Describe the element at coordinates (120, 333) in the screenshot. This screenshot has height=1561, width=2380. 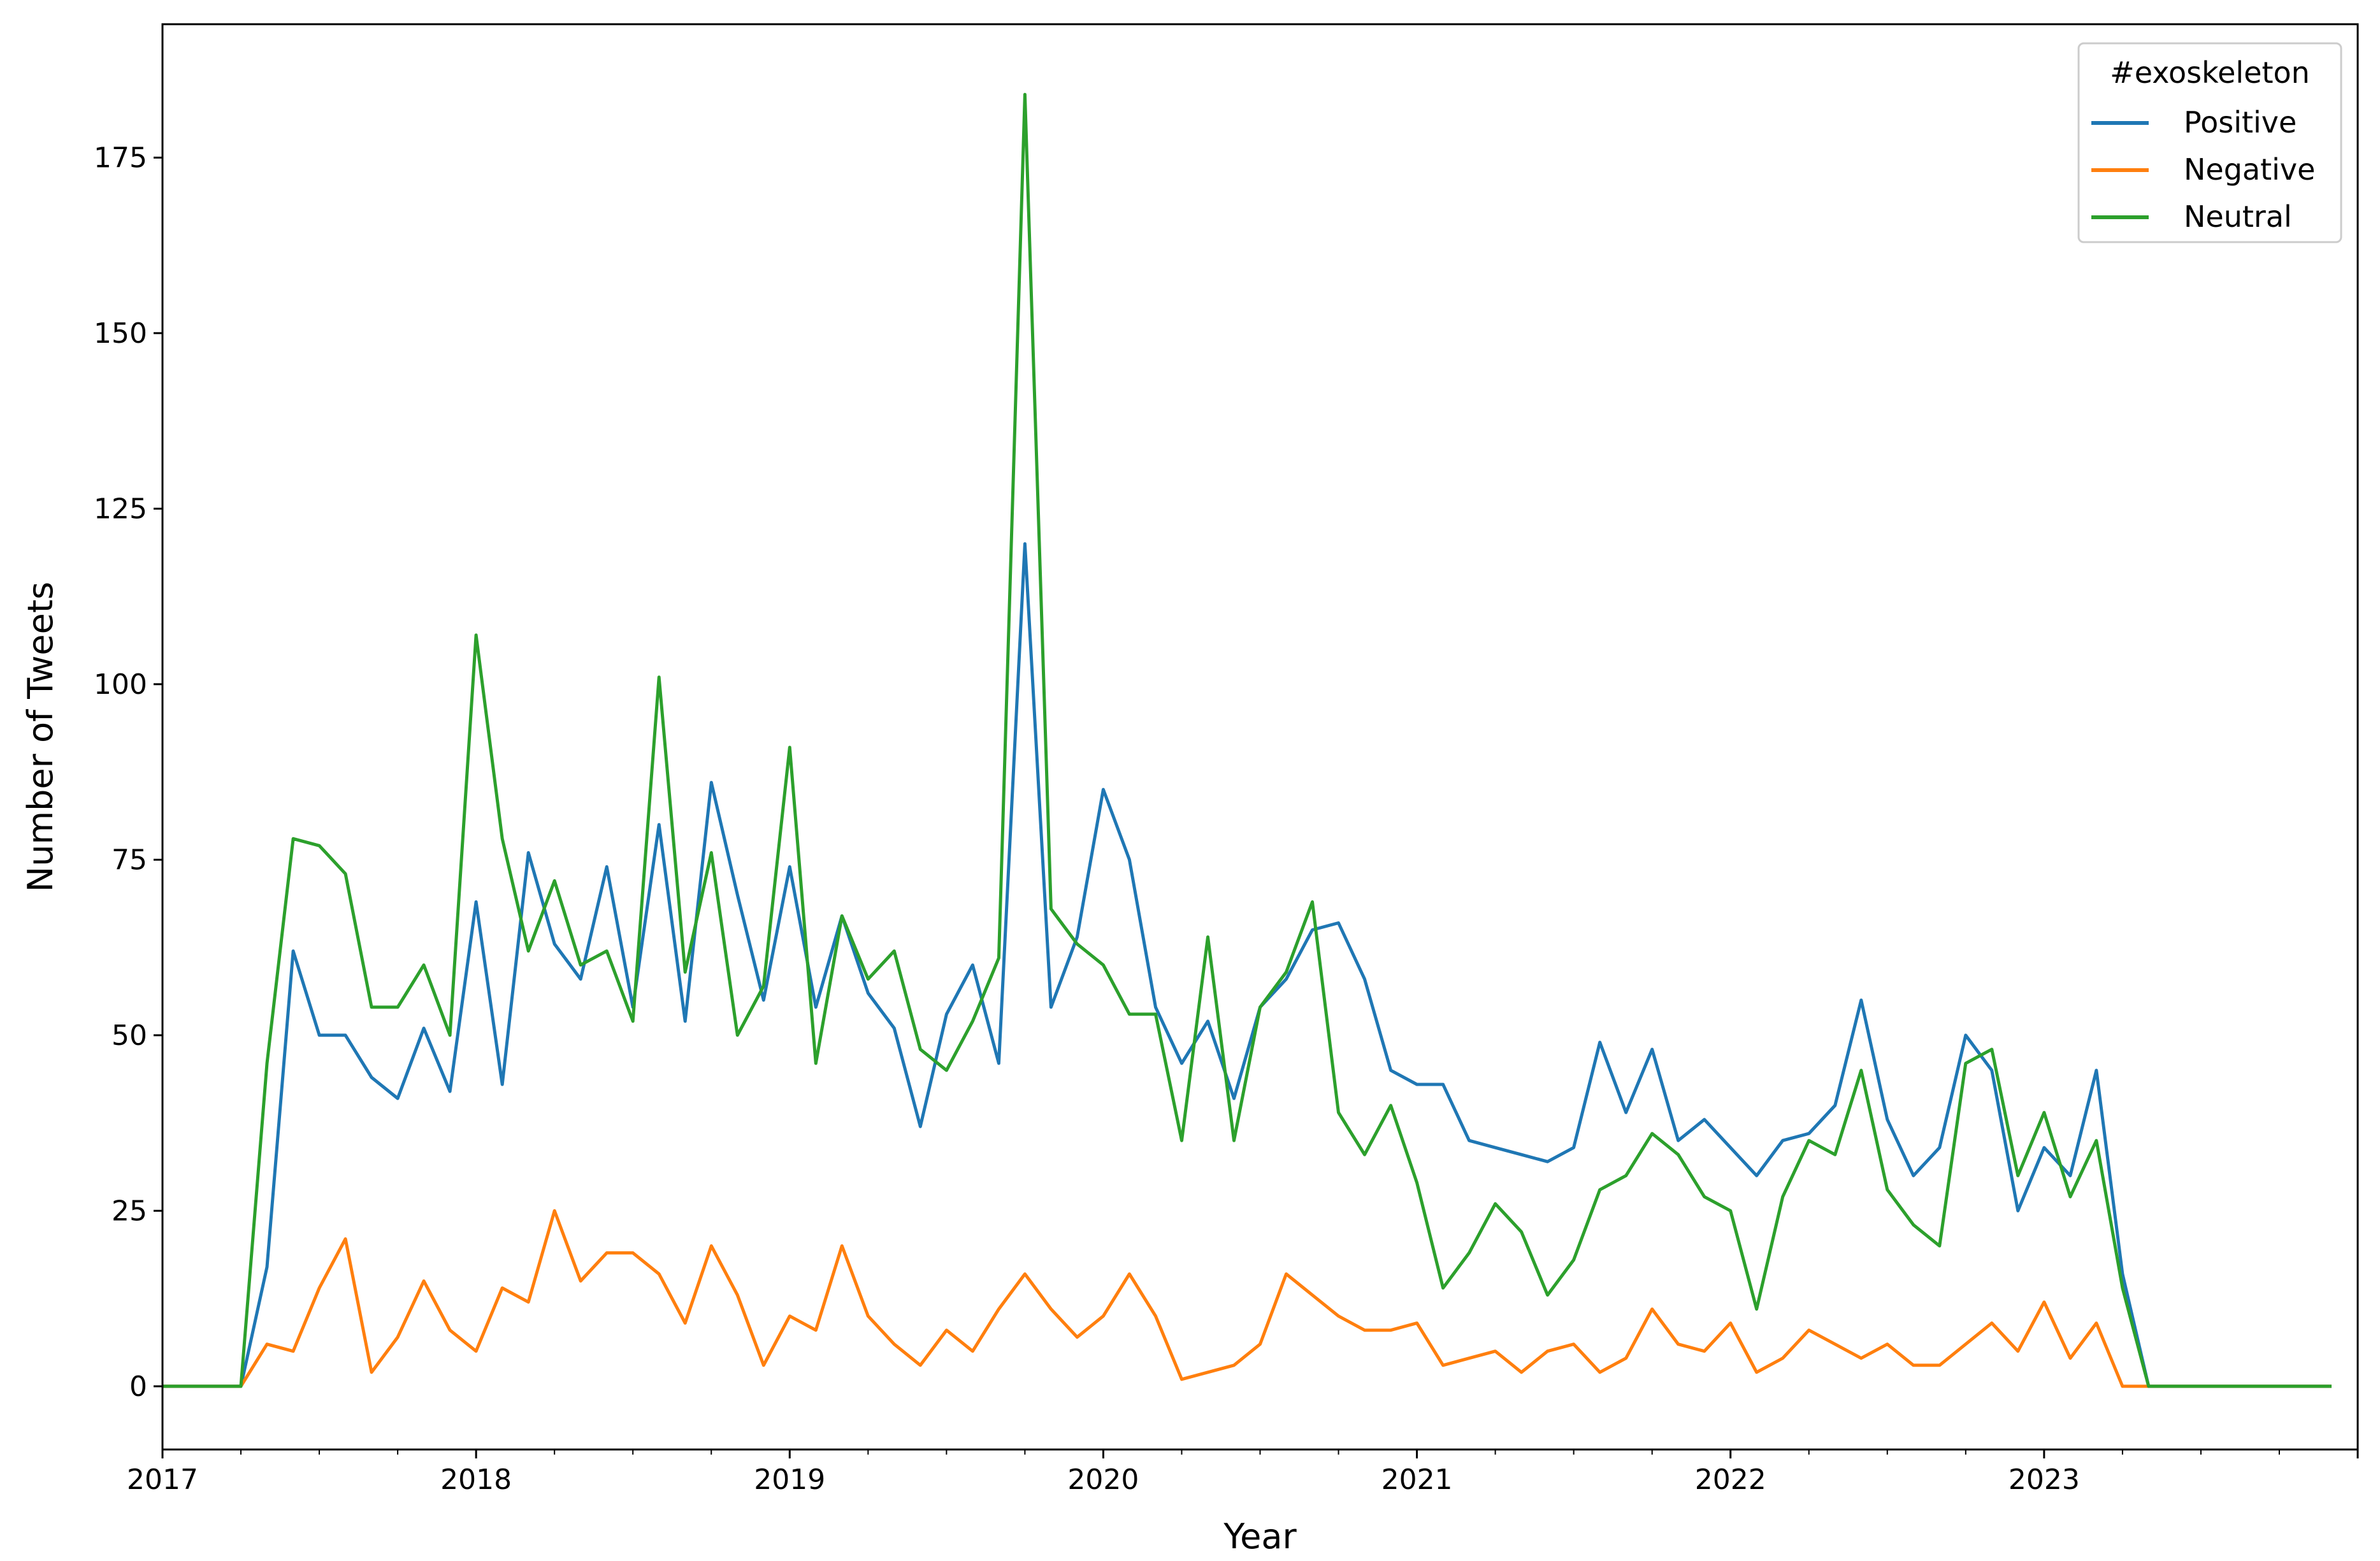
I see `y-tick-label: 150` at that location.